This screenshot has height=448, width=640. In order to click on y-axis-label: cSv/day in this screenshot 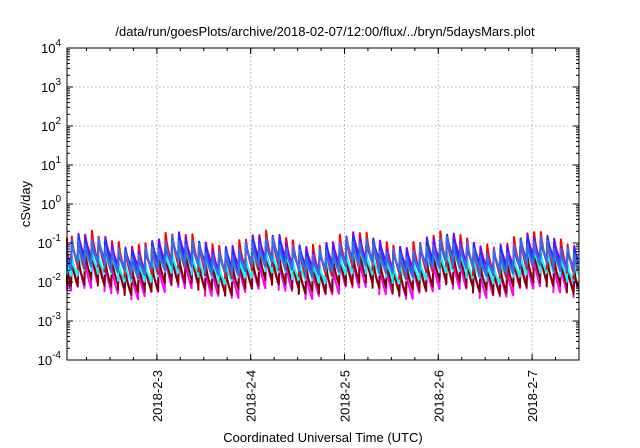, I will do `click(25, 203)`.